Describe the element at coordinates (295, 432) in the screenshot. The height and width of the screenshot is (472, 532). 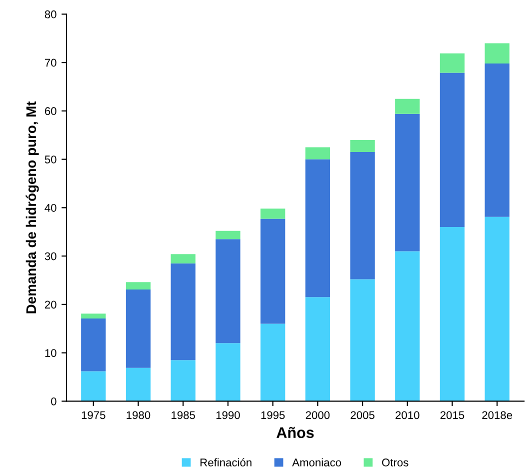
I see `x-axis-title: Años` at that location.